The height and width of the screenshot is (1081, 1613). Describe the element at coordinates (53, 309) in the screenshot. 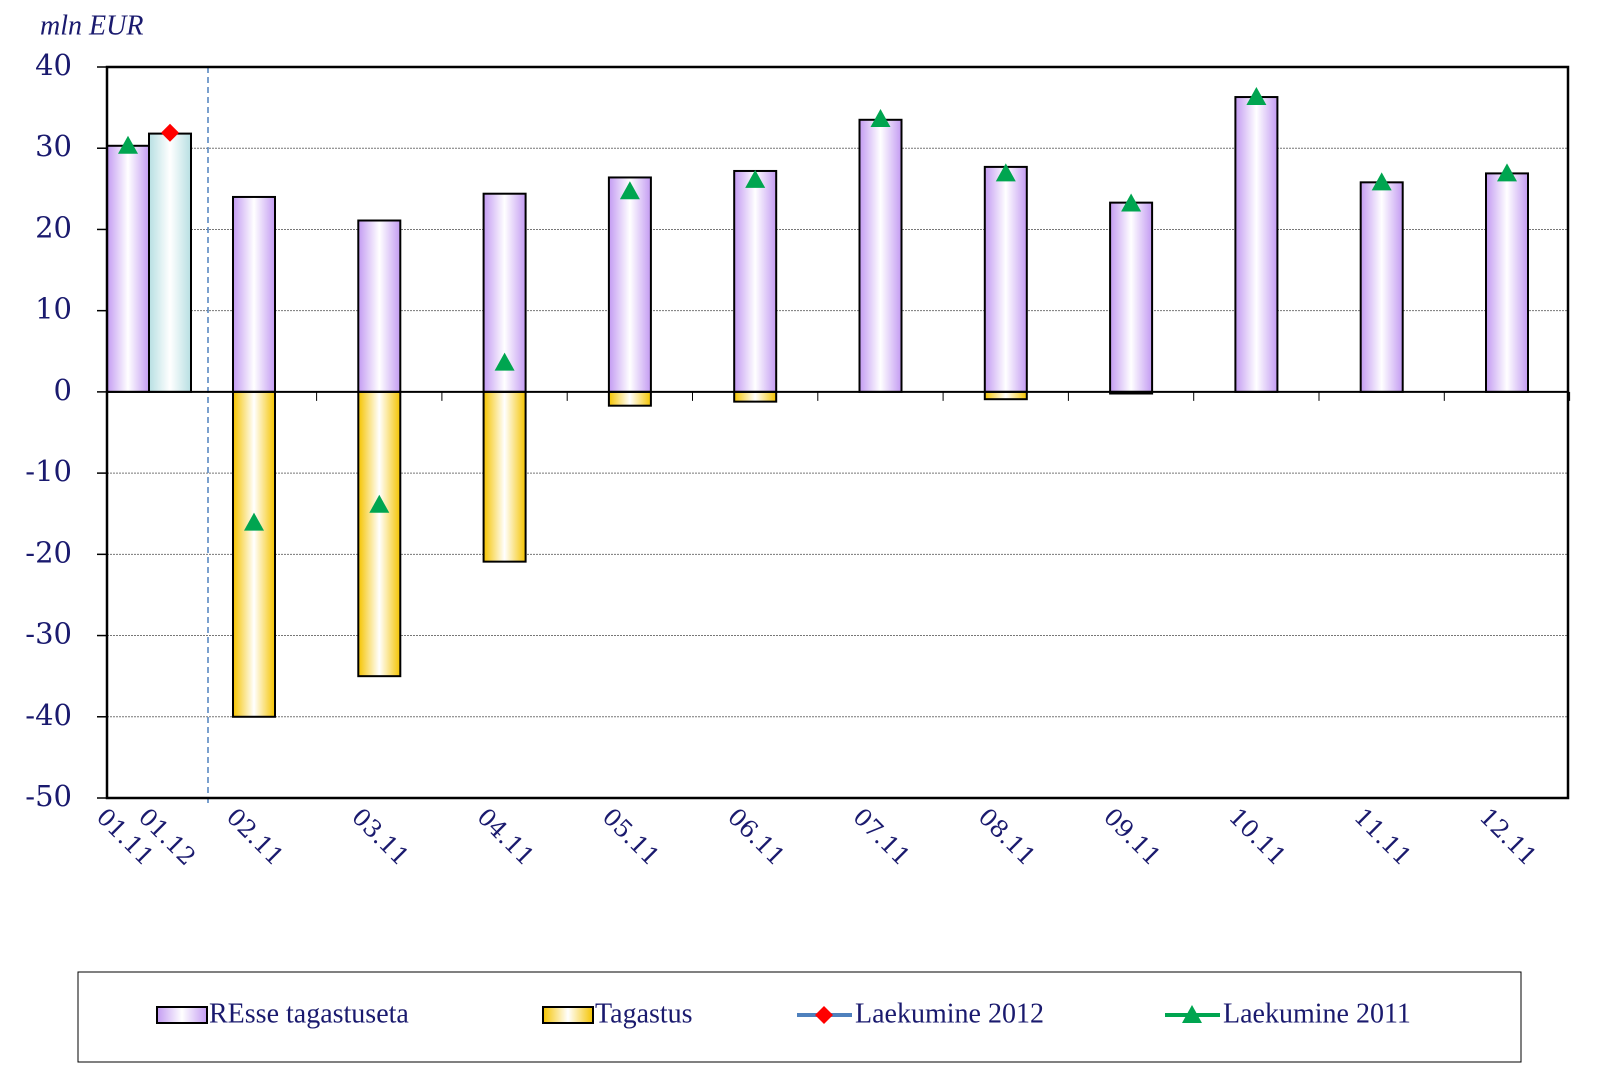

I see `y-tick-label: 10` at that location.